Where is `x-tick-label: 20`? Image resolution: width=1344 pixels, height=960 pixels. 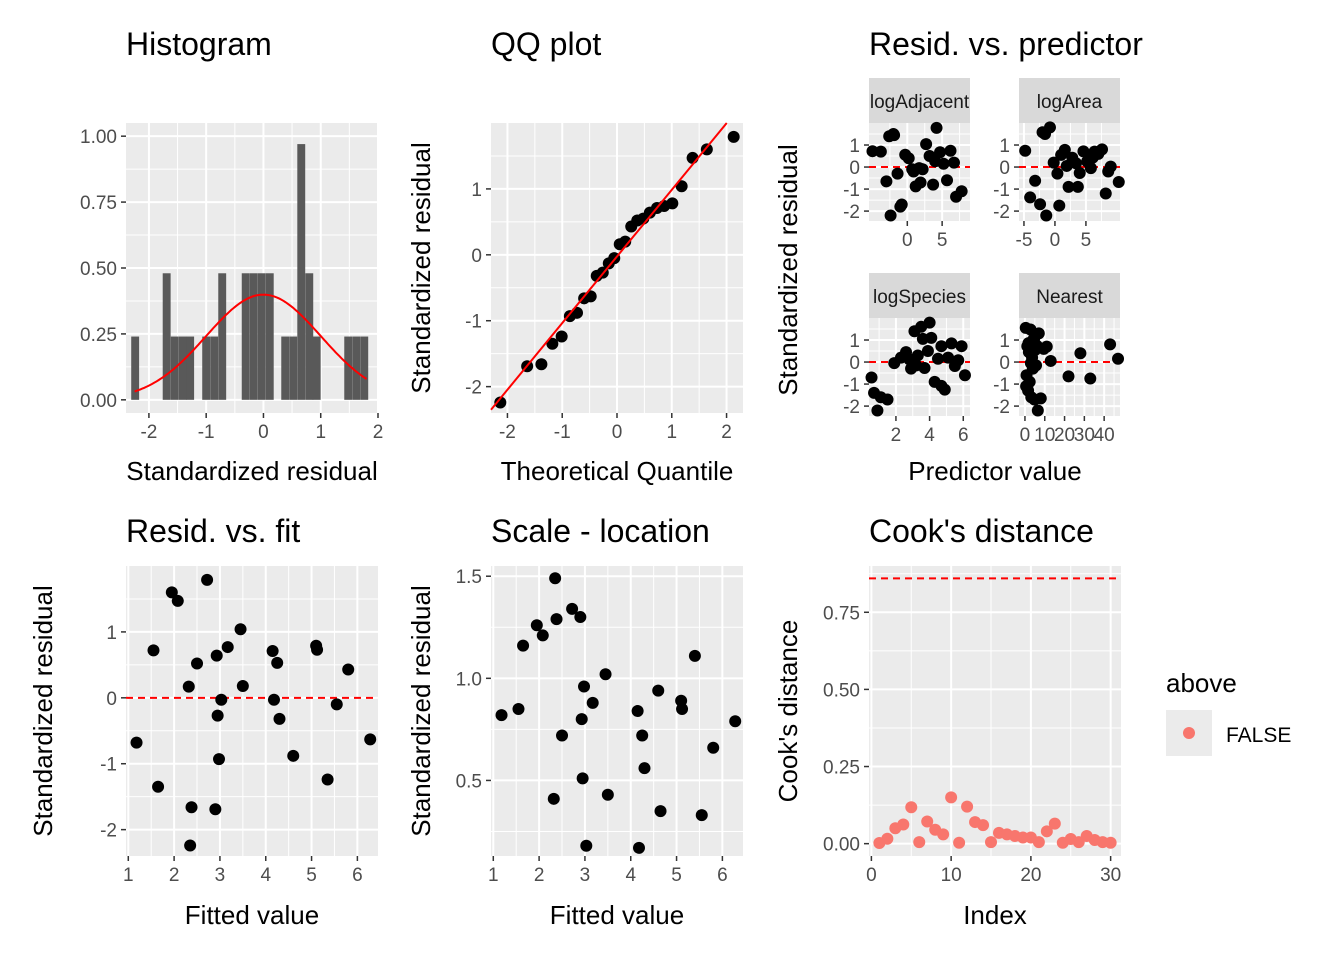
x-tick-label: 20 is located at coordinates (1030, 875).